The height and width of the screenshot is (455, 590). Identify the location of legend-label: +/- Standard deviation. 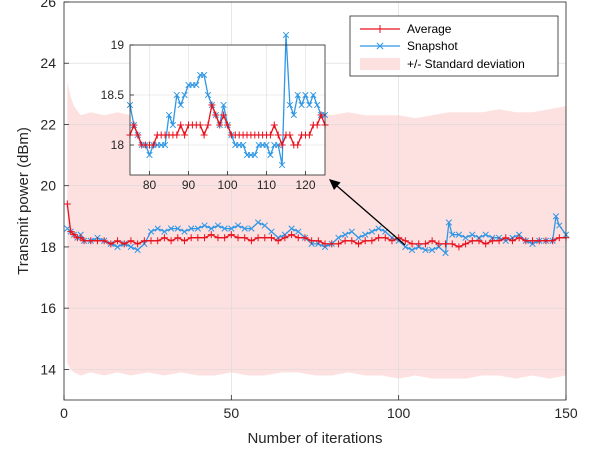
(466, 64).